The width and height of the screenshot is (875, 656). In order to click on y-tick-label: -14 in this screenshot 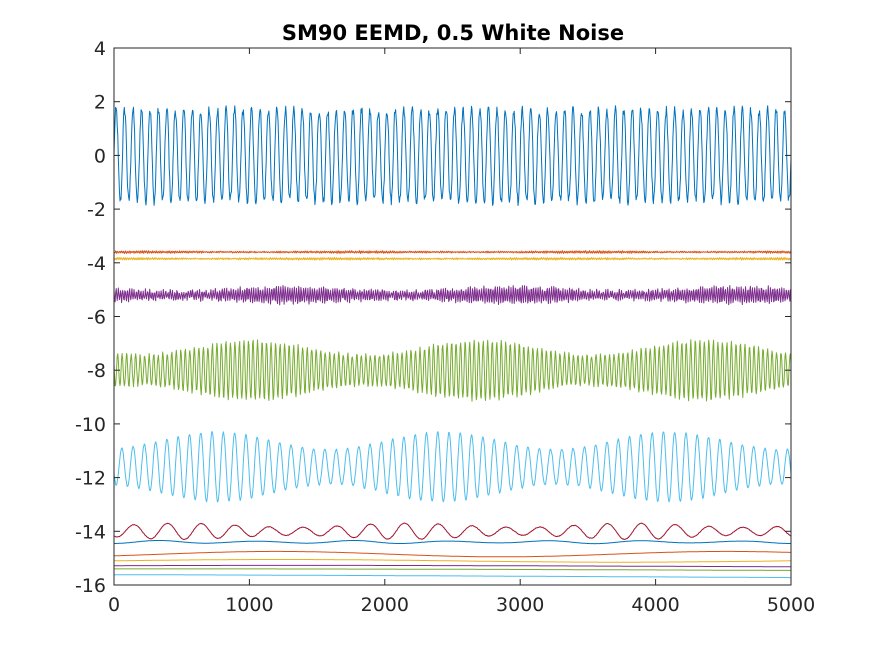, I will do `click(90, 532)`.